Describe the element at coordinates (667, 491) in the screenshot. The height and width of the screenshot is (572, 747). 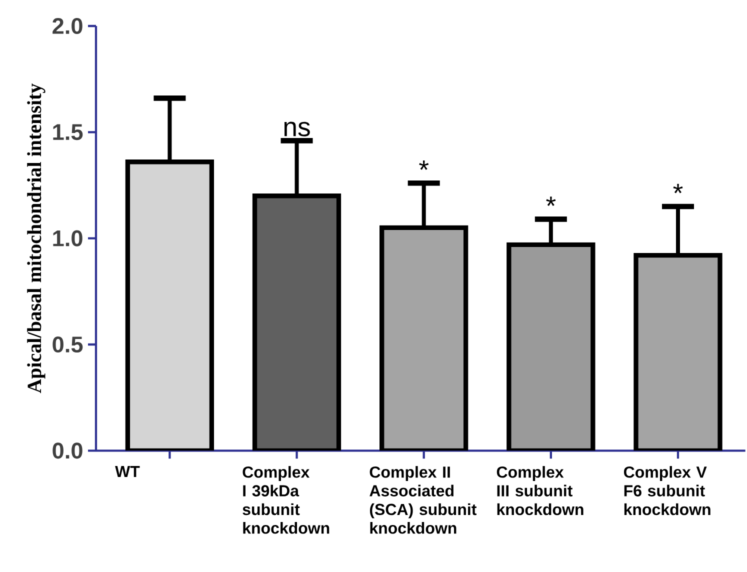
I see `x-tick-label: Complex V F6 subunit knockdown` at that location.